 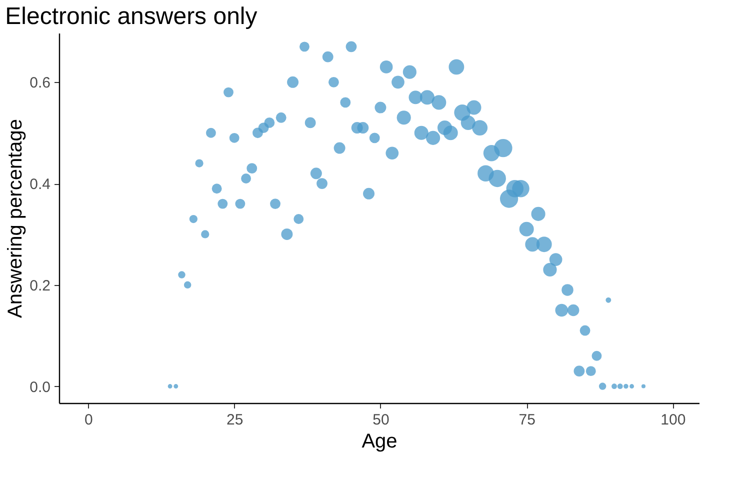 I want to click on x-tick-label: 0, so click(x=88, y=420).